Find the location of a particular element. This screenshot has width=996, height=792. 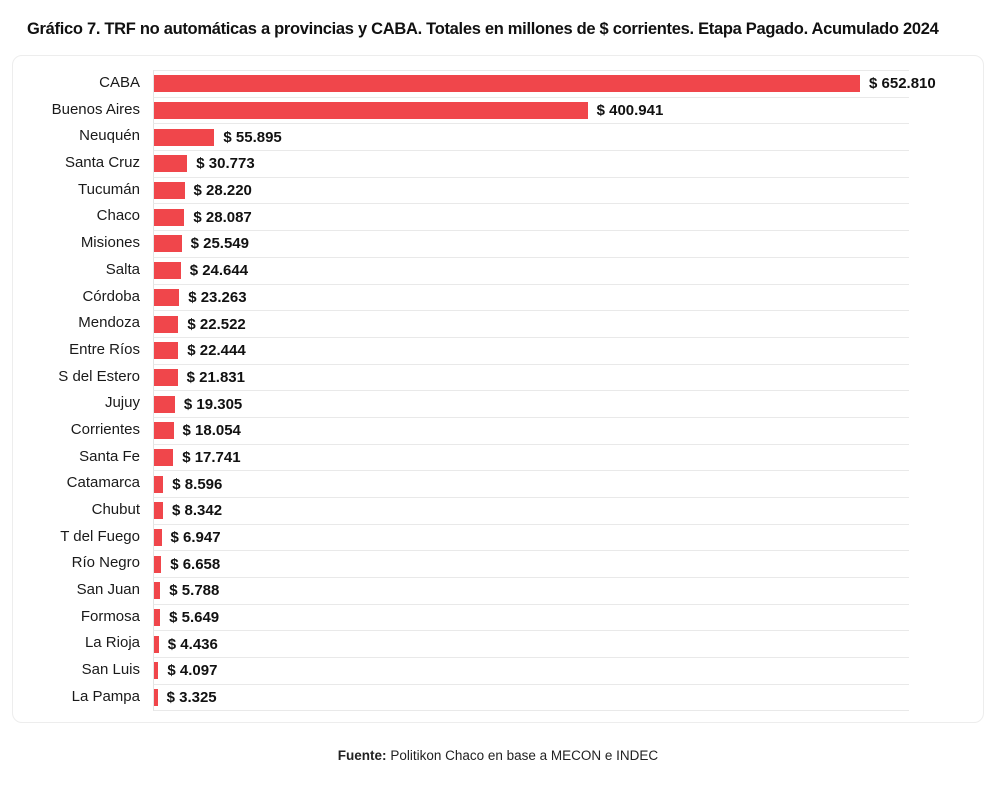

bar-row: Corrientes $ 18.054 is located at coordinates (498, 430).